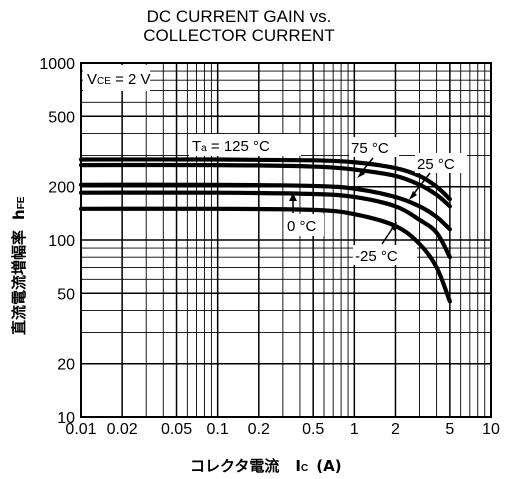  What do you see at coordinates (122, 429) in the screenshot?
I see `x-tick-label: 0.02` at bounding box center [122, 429].